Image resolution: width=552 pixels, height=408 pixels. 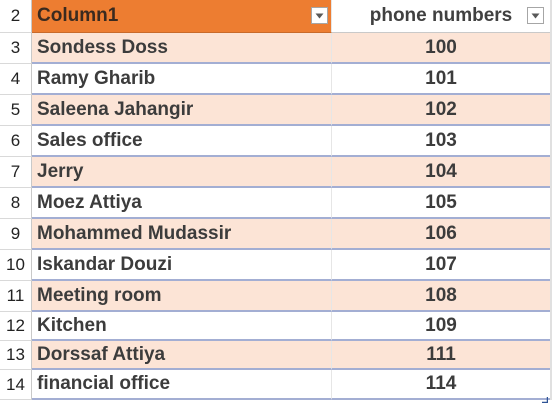 I want to click on table-row: 12 Kitchen 109, so click(x=276, y=326).